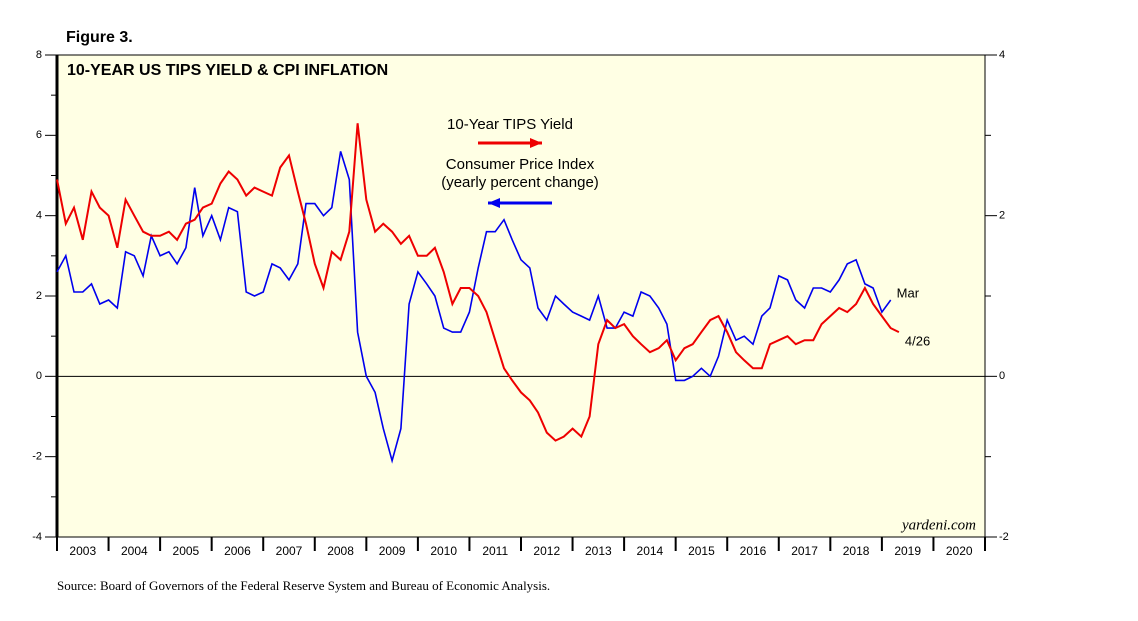  I want to click on watermark: yardeni.com, so click(938, 525).